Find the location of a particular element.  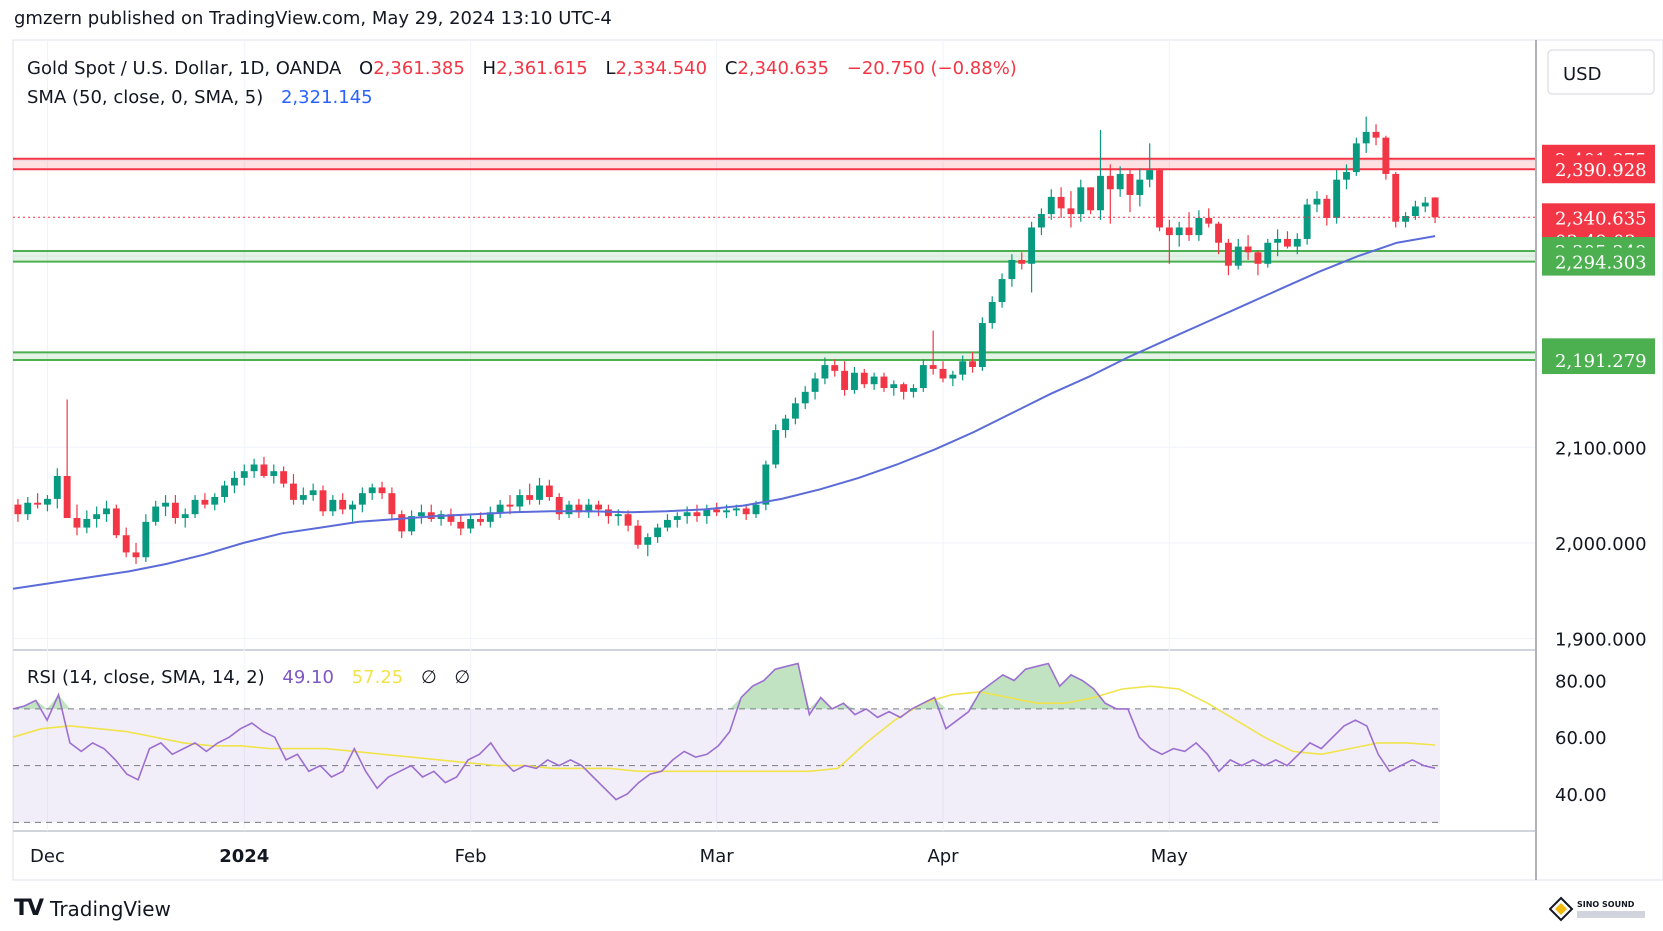

time-tick-label: May is located at coordinates (1170, 856).